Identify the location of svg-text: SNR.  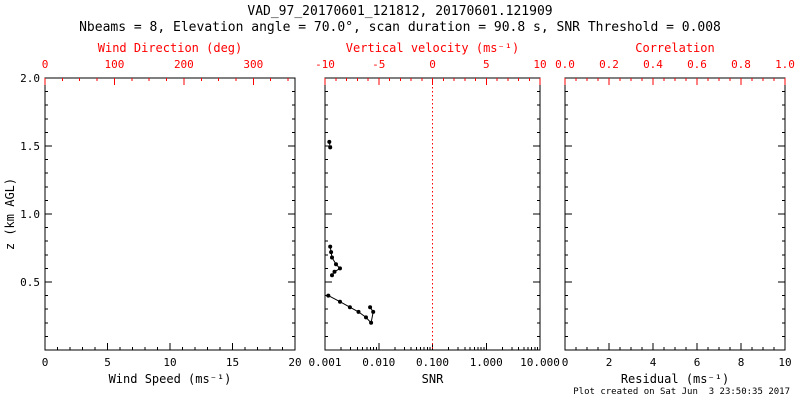
(433, 379).